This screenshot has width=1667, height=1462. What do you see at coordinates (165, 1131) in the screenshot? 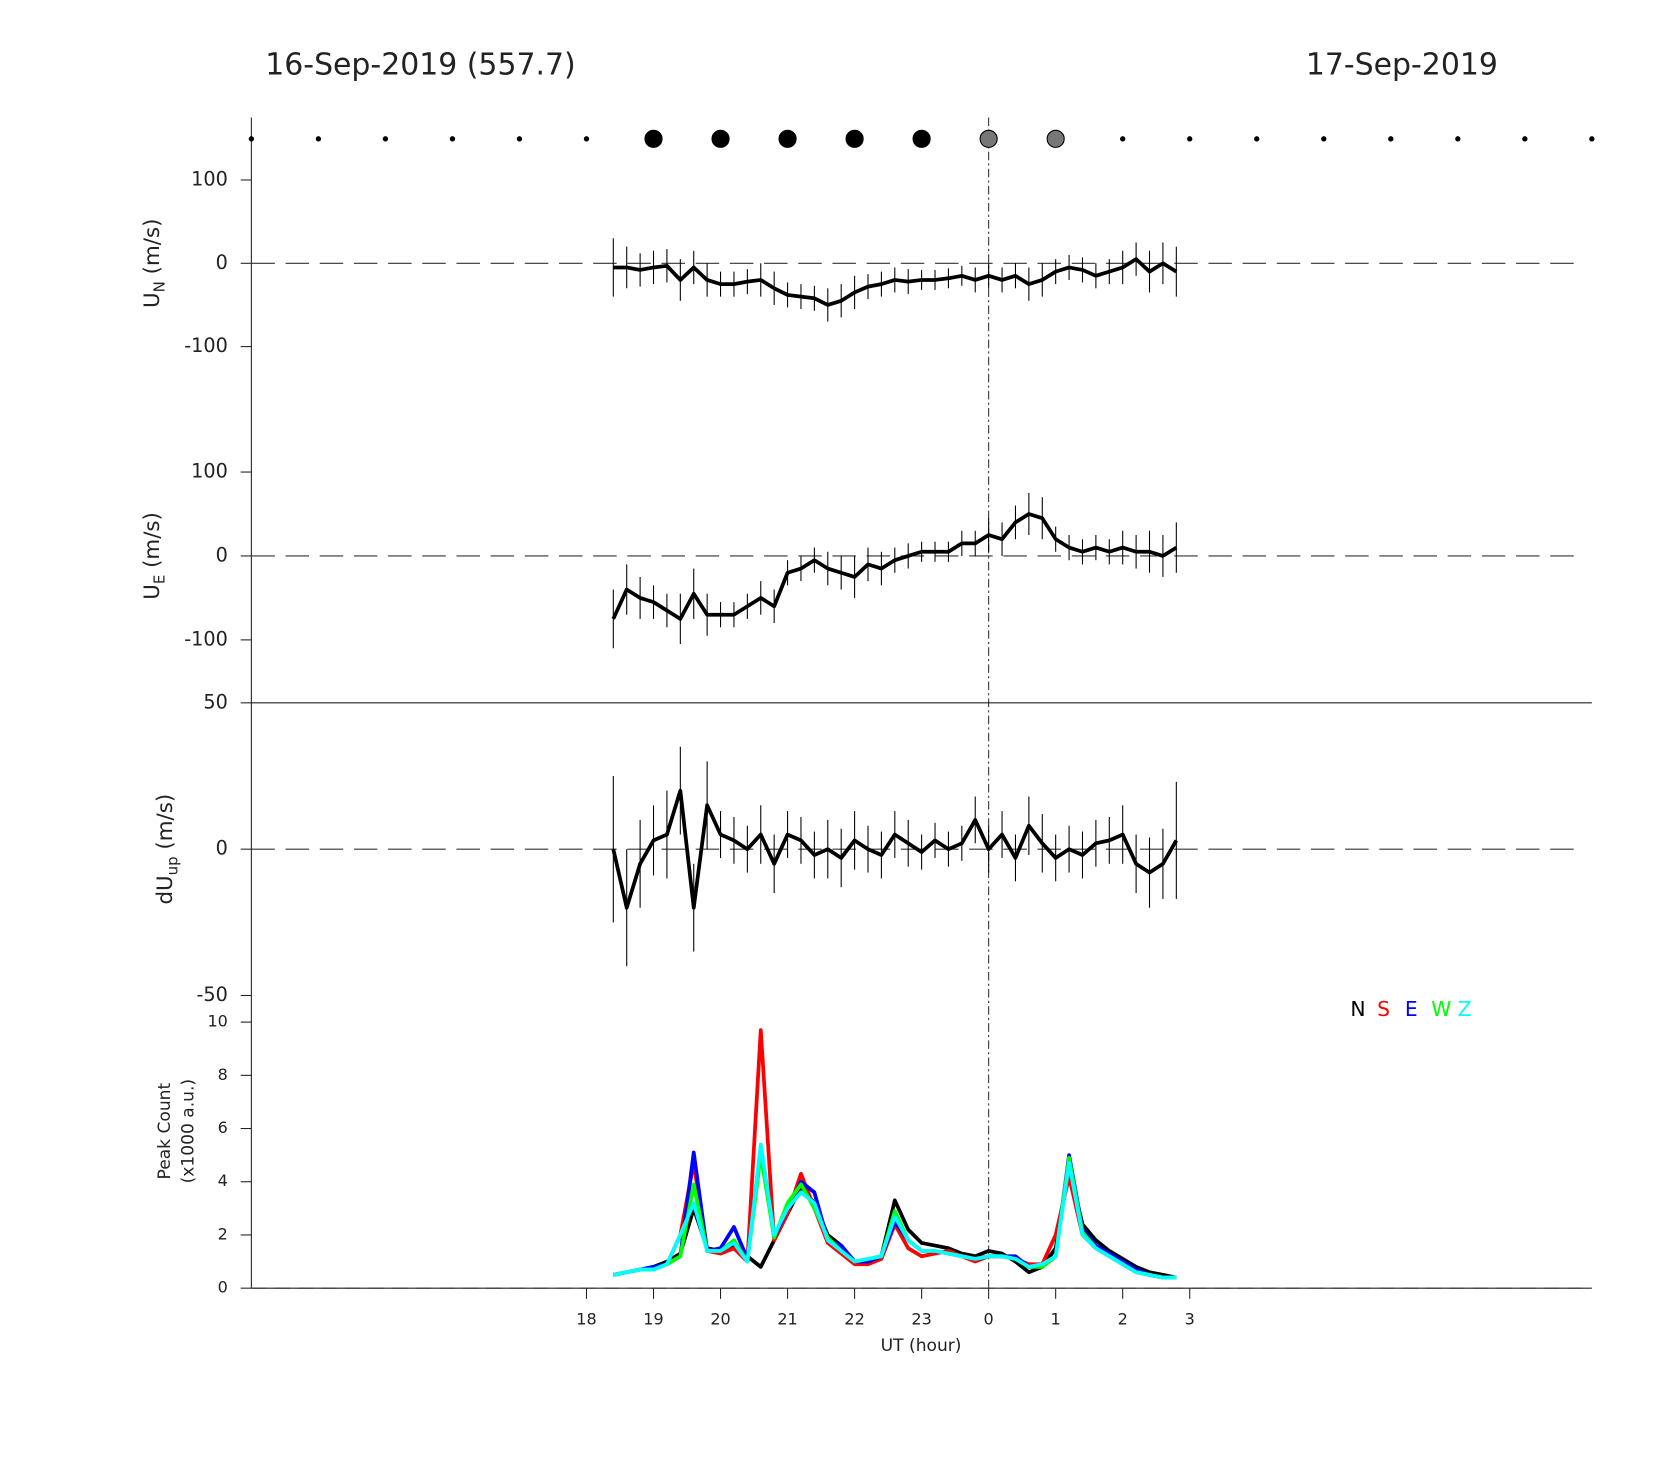
I see `y-axis-label: Peak Count` at bounding box center [165, 1131].